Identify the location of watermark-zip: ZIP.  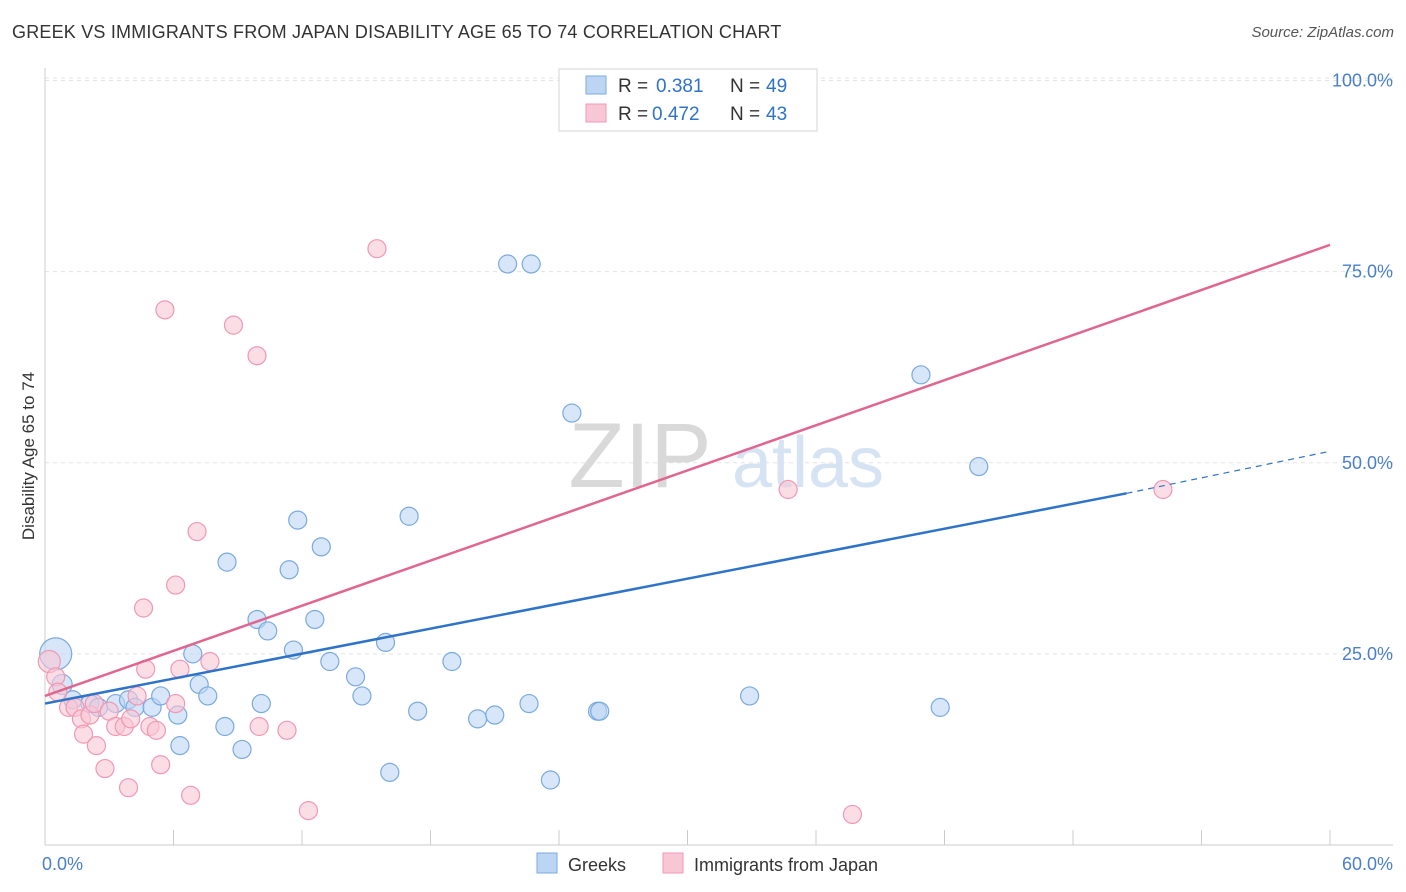
(639, 456).